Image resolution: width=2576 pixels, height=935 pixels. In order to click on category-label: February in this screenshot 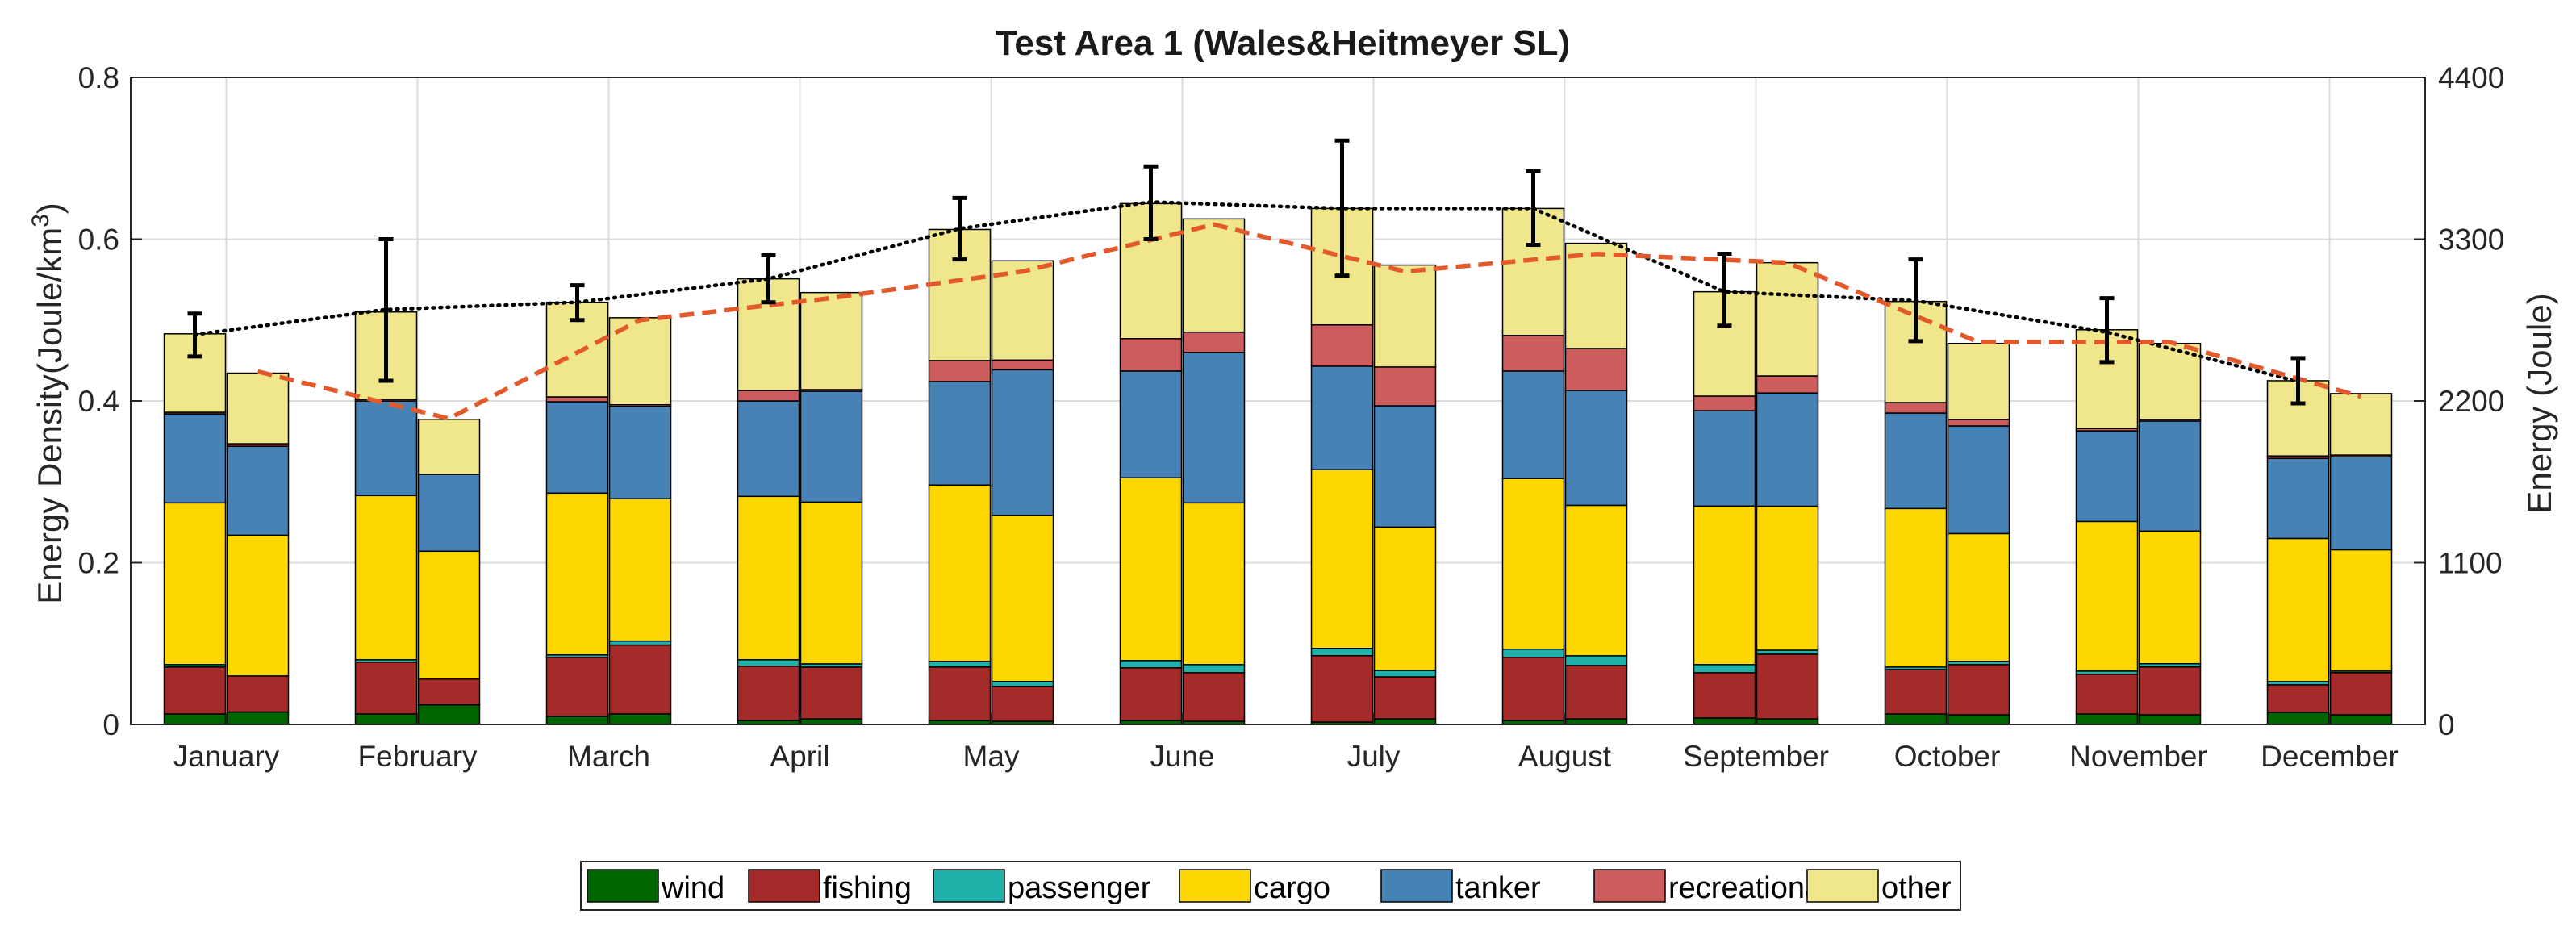, I will do `click(417, 756)`.